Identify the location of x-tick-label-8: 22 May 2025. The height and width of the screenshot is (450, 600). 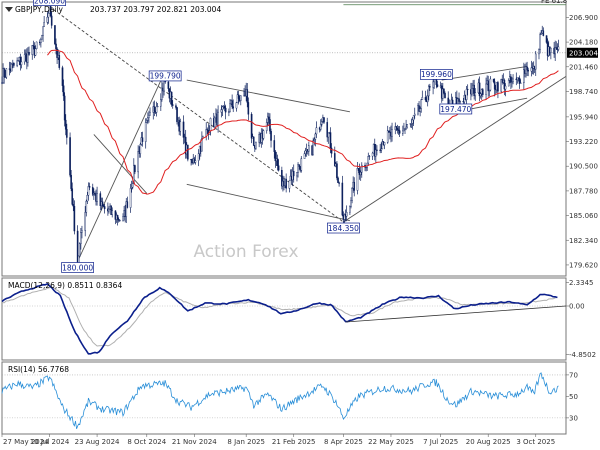
(391, 442).